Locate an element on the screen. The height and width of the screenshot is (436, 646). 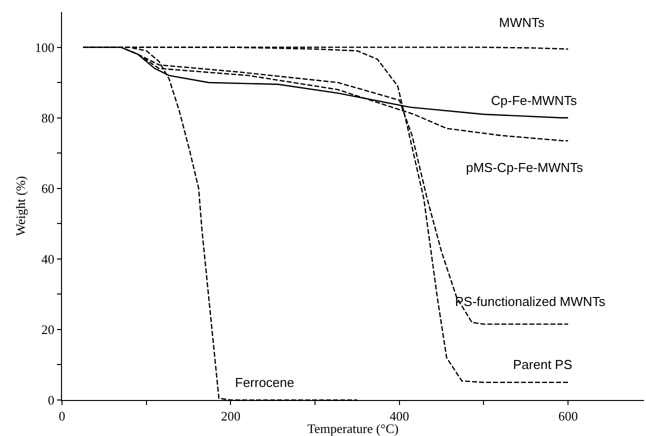
x-axis-title: Temperature (°C) is located at coordinates (353, 428).